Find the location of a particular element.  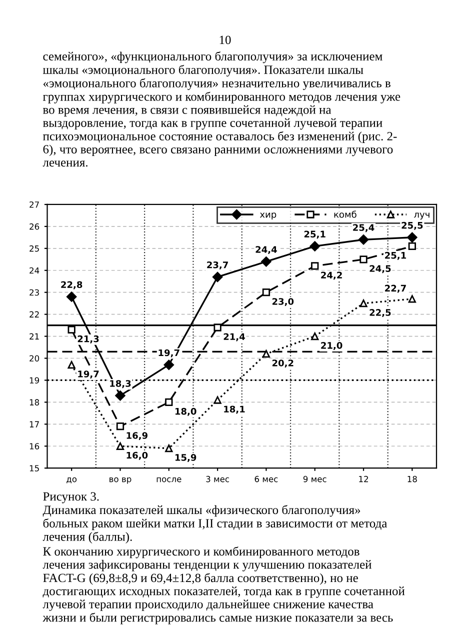

data-label: 21,4 is located at coordinates (234, 337).